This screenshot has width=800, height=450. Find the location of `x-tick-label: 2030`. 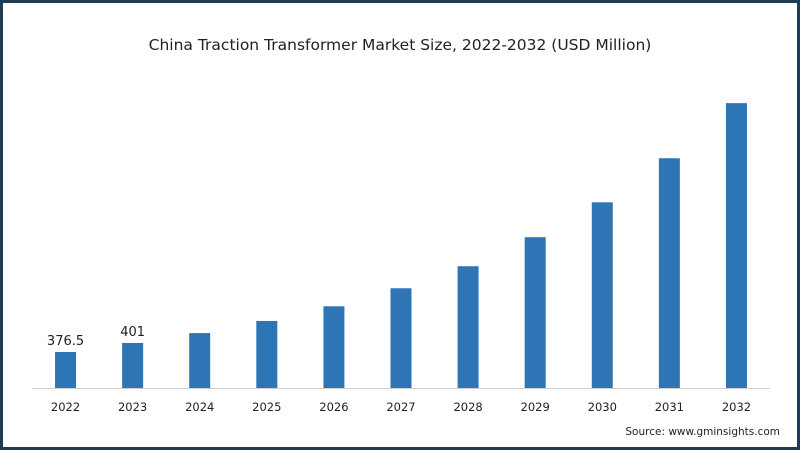

x-tick-label: 2030 is located at coordinates (602, 407).